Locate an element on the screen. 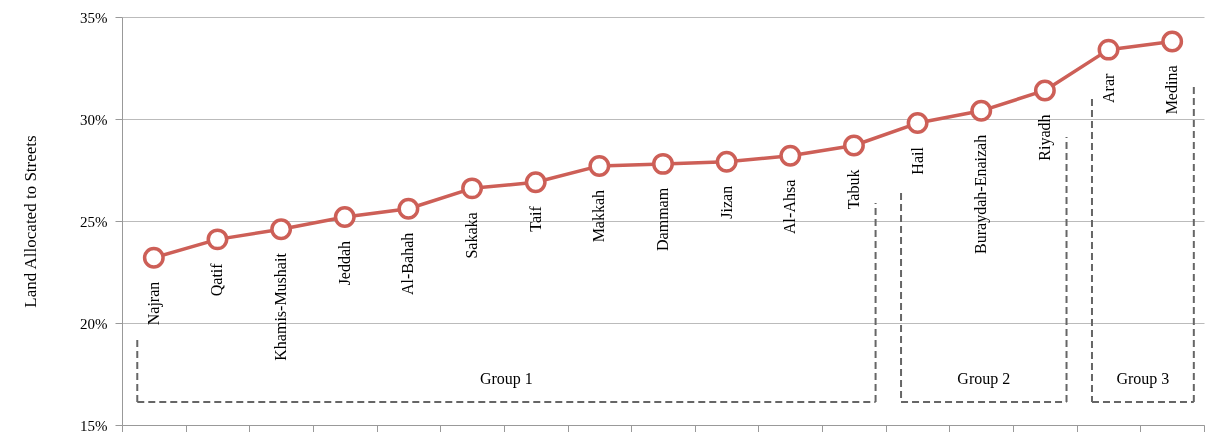  x-tick-label: Al-Ahsa is located at coordinates (790, 206).